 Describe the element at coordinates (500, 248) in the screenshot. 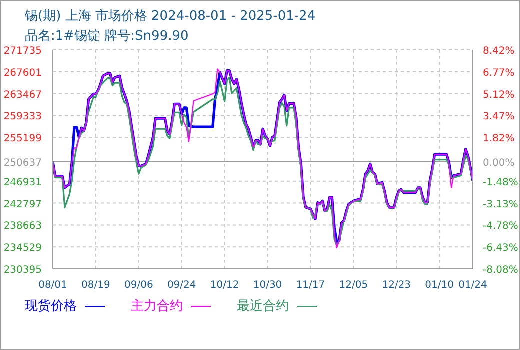

I see `y2-tick-label: -6.43%` at that location.